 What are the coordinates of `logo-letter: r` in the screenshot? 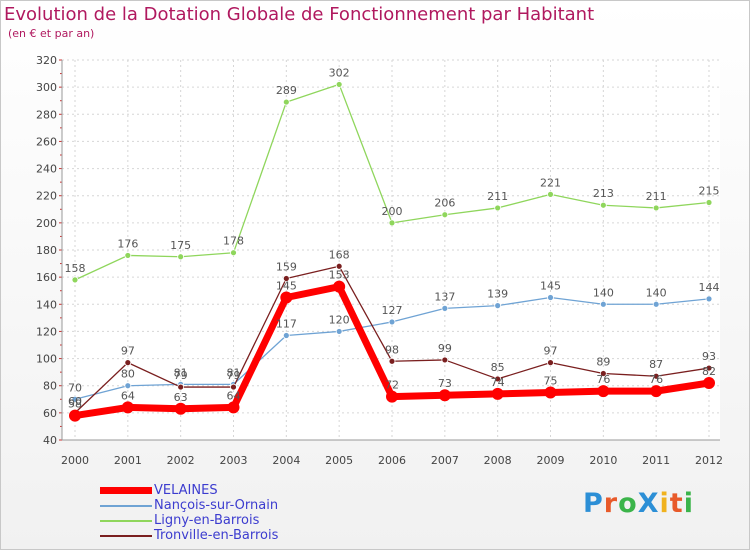 It's located at (611, 503).